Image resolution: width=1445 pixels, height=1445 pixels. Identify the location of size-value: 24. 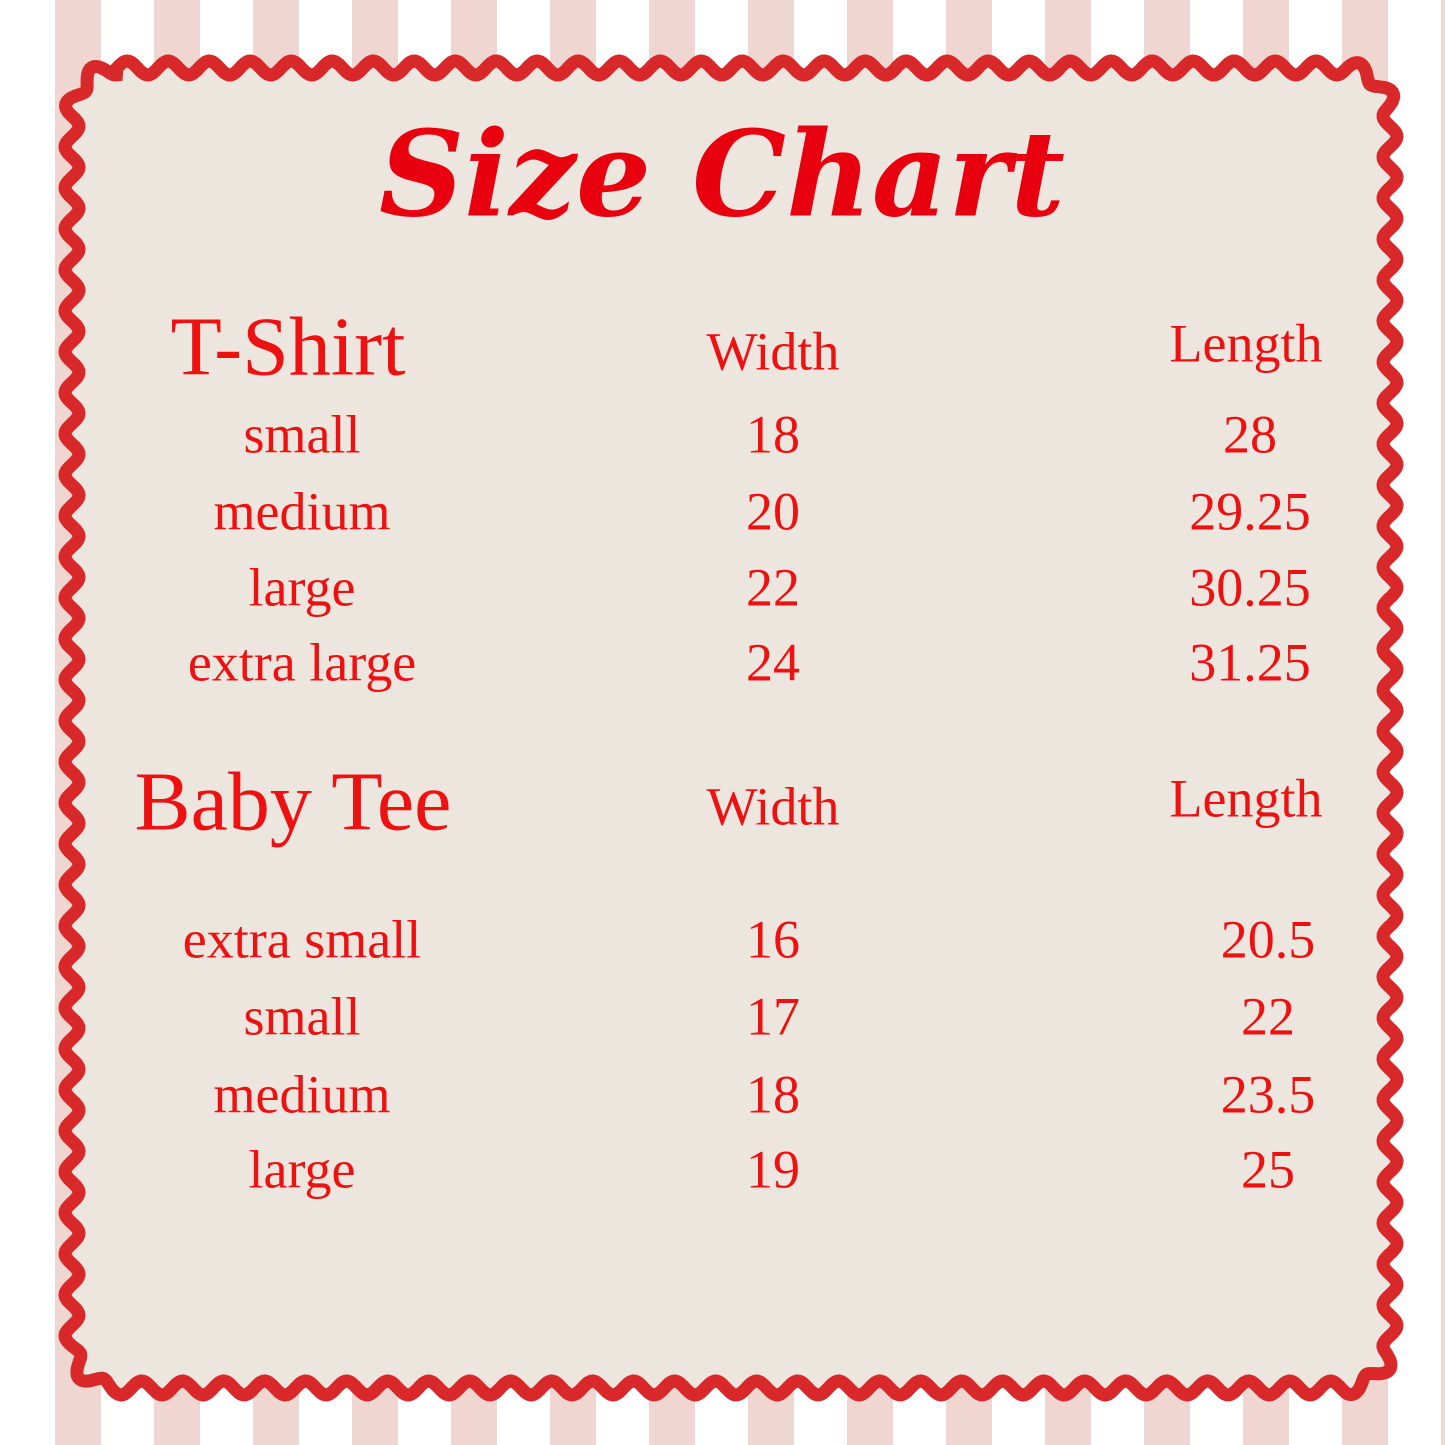
(773, 662).